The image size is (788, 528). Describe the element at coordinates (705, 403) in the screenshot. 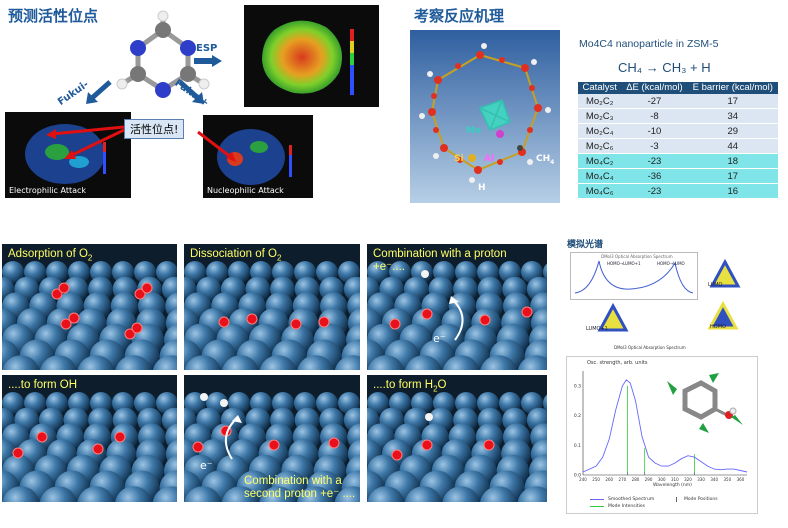

I see `phenol-molecule` at that location.